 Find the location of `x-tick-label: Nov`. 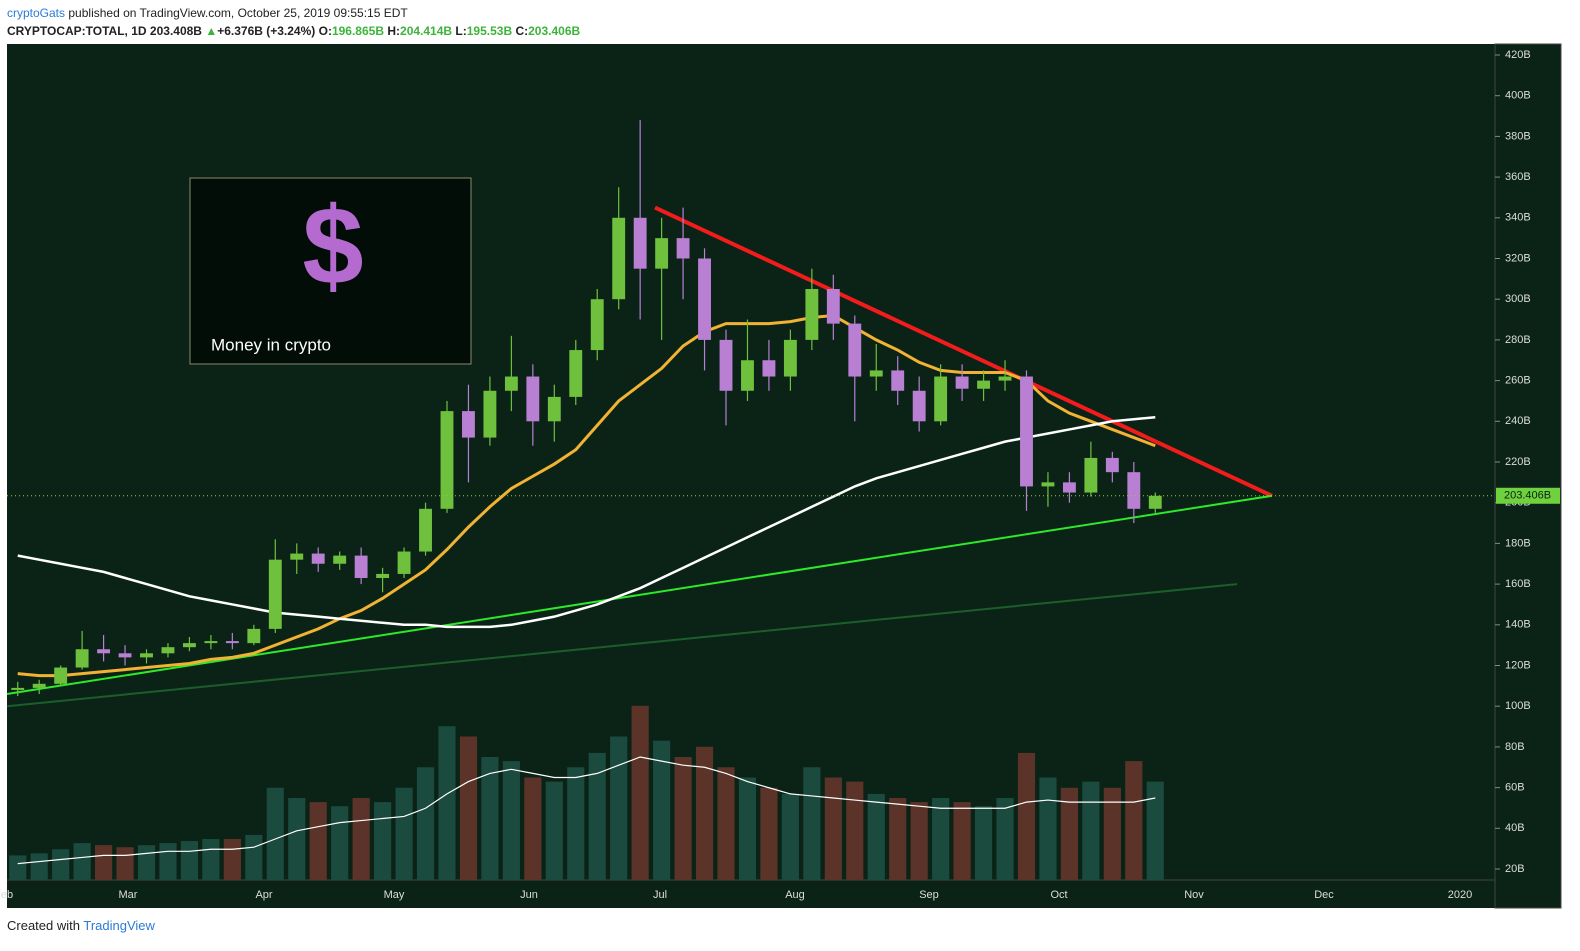

x-tick-label: Nov is located at coordinates (1194, 895).